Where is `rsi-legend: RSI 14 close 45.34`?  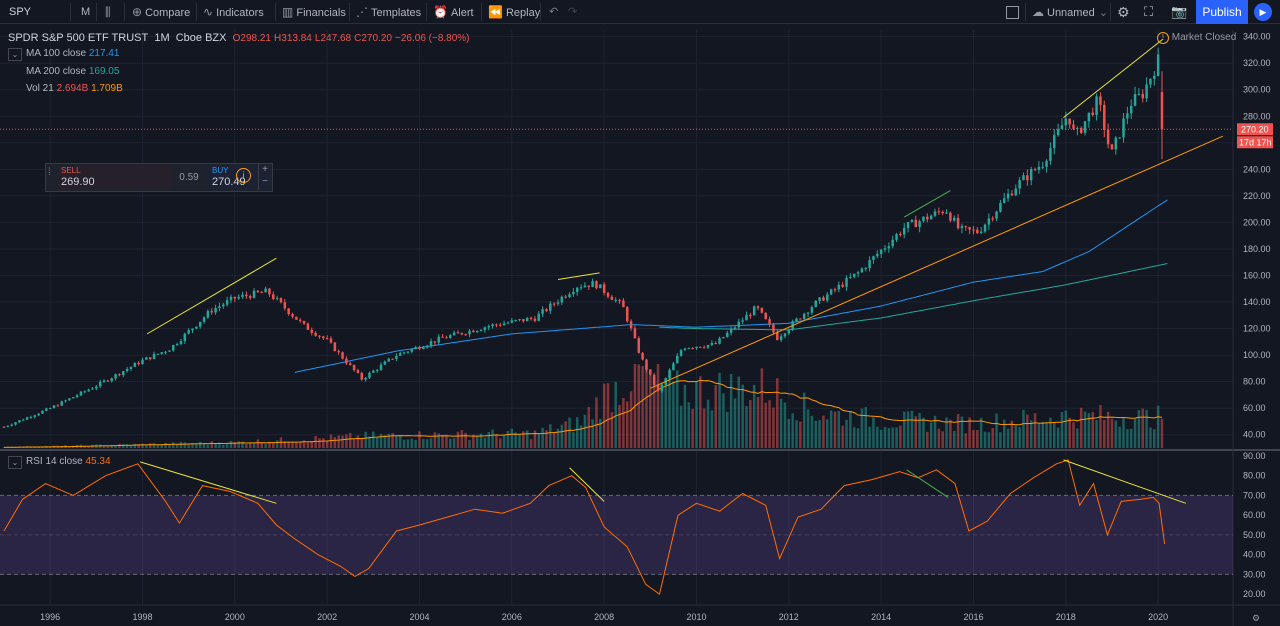 rsi-legend: RSI 14 close 45.34 is located at coordinates (68, 461).